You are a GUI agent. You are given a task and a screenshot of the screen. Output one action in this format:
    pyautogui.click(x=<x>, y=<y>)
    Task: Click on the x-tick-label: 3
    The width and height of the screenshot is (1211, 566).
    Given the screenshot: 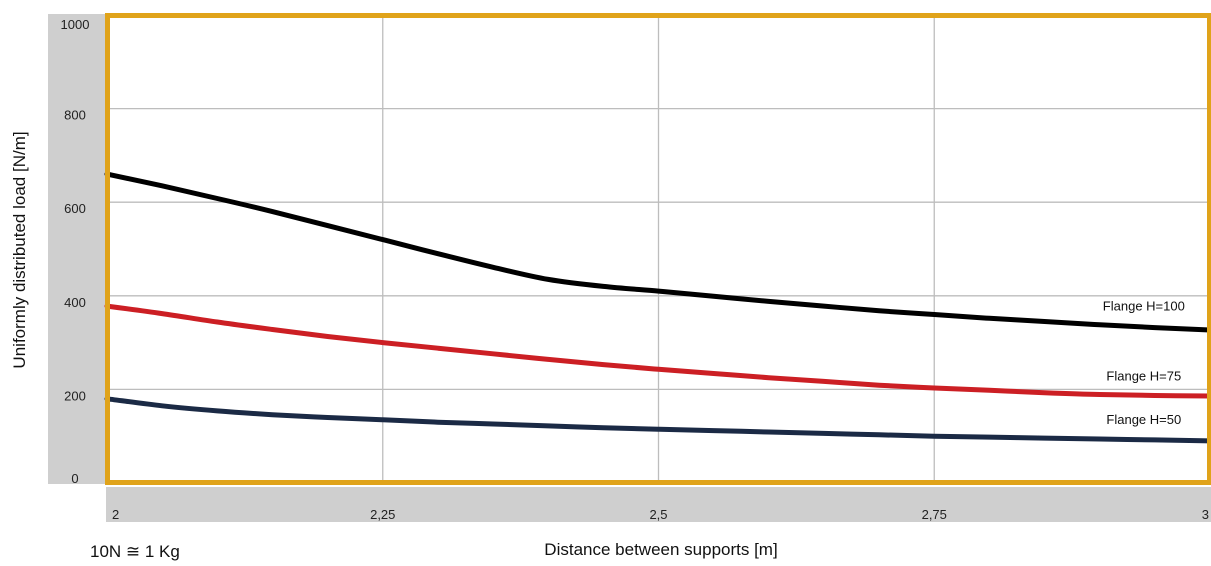 What is the action you would take?
    pyautogui.click(x=1205, y=514)
    